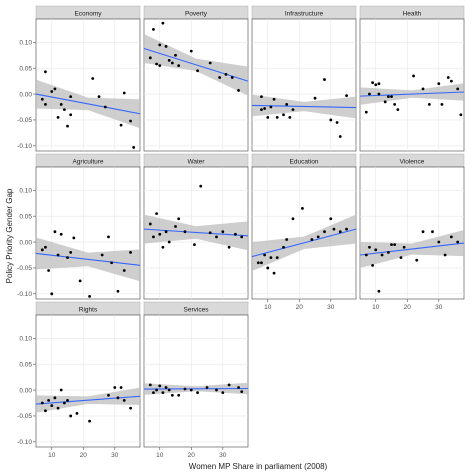 The image size is (474, 474). What do you see at coordinates (9, 235) in the screenshot?
I see `y-axis-title: Policy Priority Gender Gap` at bounding box center [9, 235].